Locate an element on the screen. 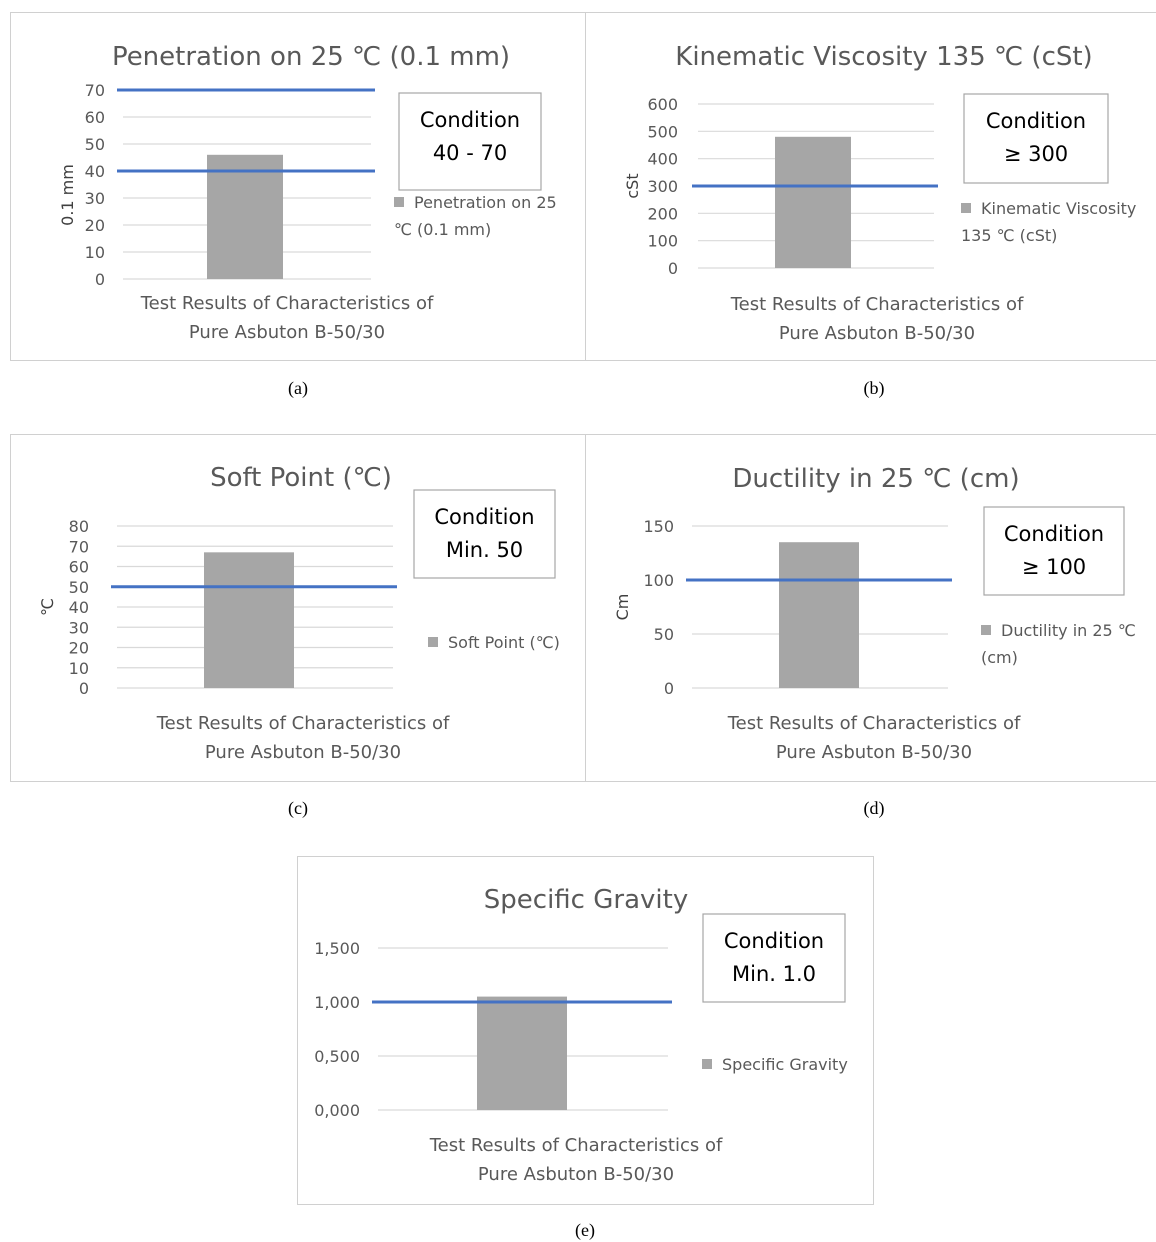 This screenshot has height=1242, width=1156. chart-title: Ductility in 25 ℃ (cm) is located at coordinates (875, 479).